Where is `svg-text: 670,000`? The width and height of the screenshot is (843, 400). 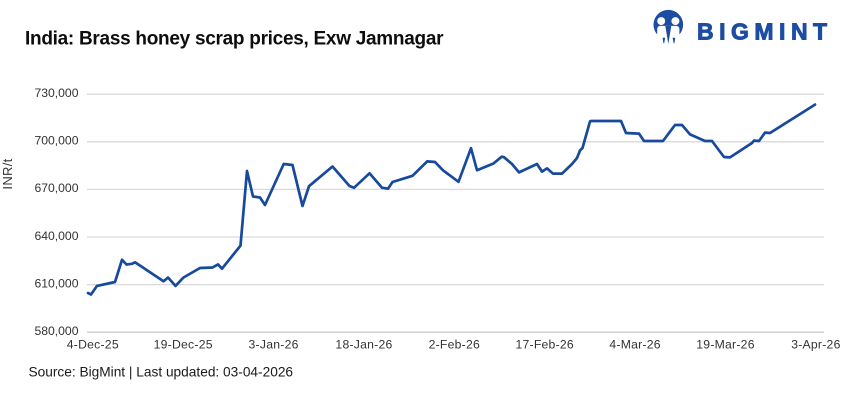 svg-text: 670,000 is located at coordinates (56, 188).